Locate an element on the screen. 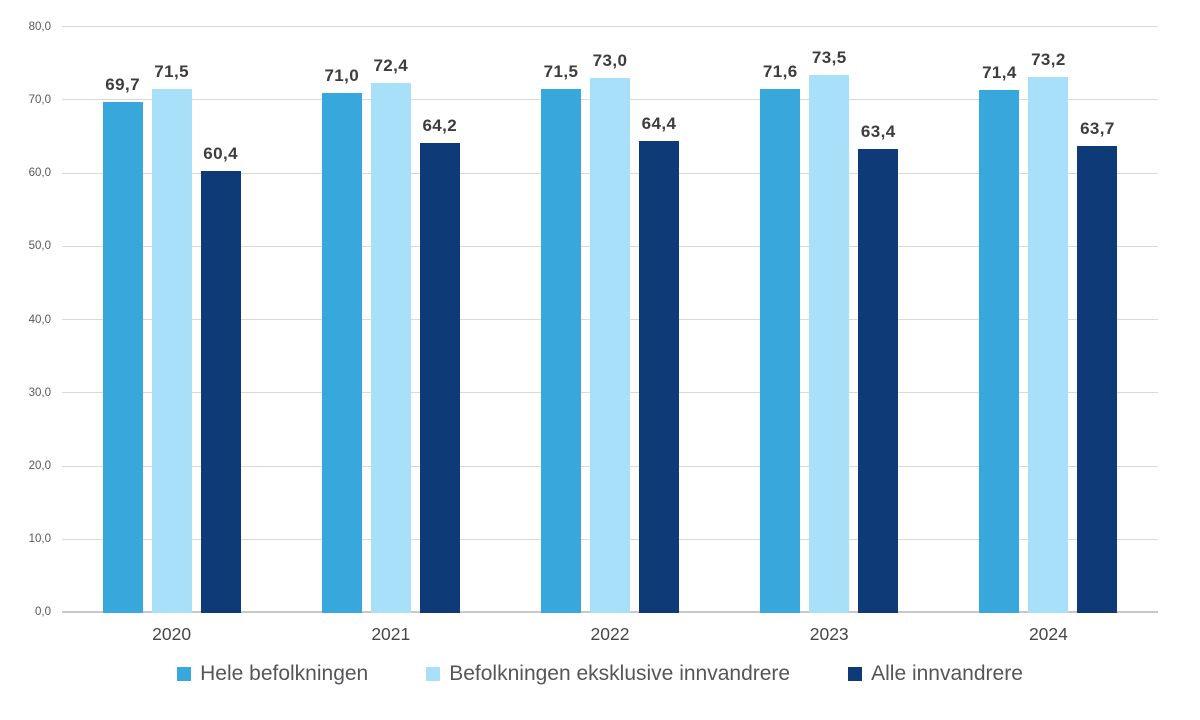 This screenshot has height=720, width=1200. x-axis: 2020 2021 2022 2023 2024 is located at coordinates (610, 634).